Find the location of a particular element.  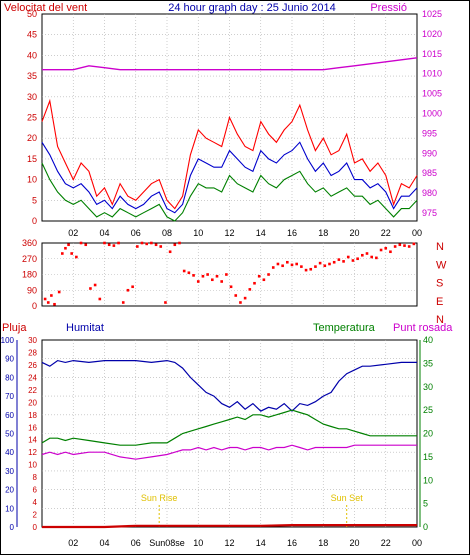

wind-axis-tick: 0 is located at coordinates (34, 221).